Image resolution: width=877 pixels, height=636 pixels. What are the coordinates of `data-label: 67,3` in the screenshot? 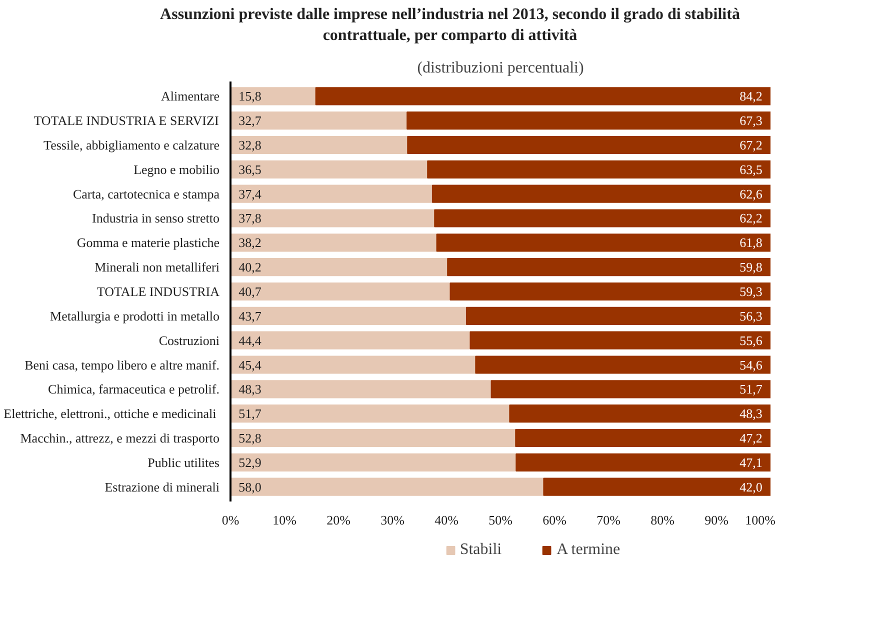 It's located at (751, 120).